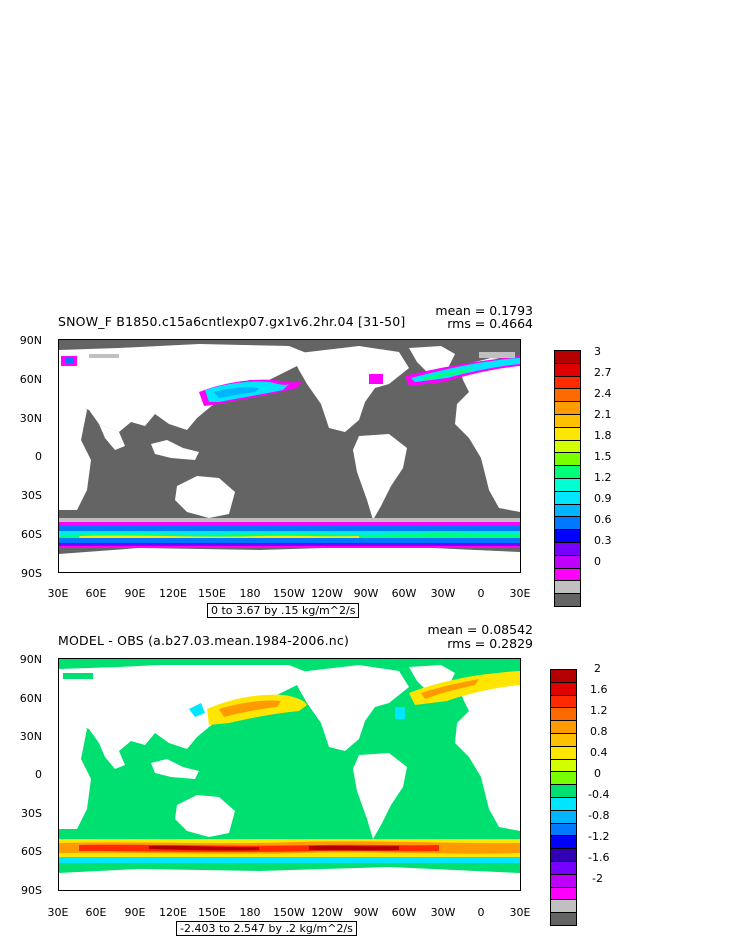 The width and height of the screenshot is (733, 945). Describe the element at coordinates (603, 393) in the screenshot. I see `colorbar-label: 2.4` at that location.